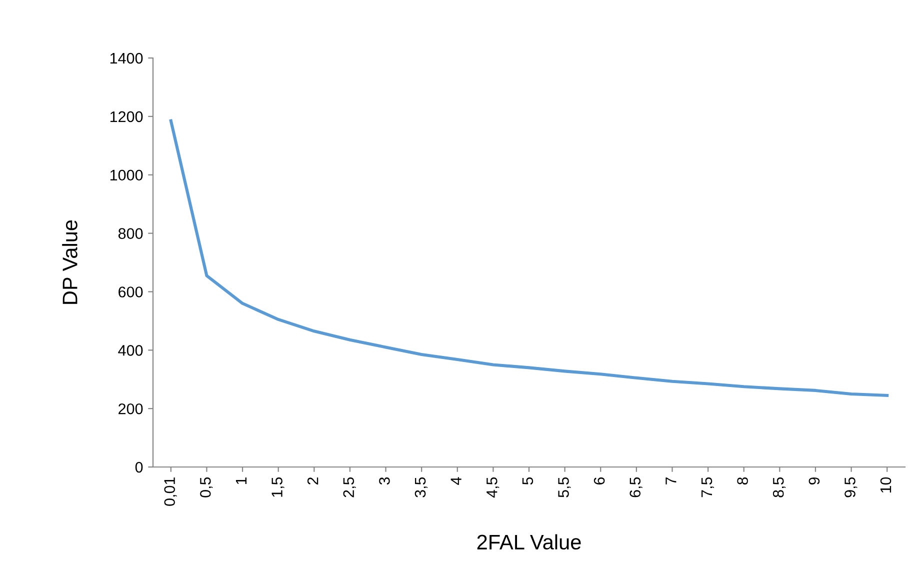 The height and width of the screenshot is (580, 917). What do you see at coordinates (130, 350) in the screenshot?
I see `y-tick-label: 400` at bounding box center [130, 350].